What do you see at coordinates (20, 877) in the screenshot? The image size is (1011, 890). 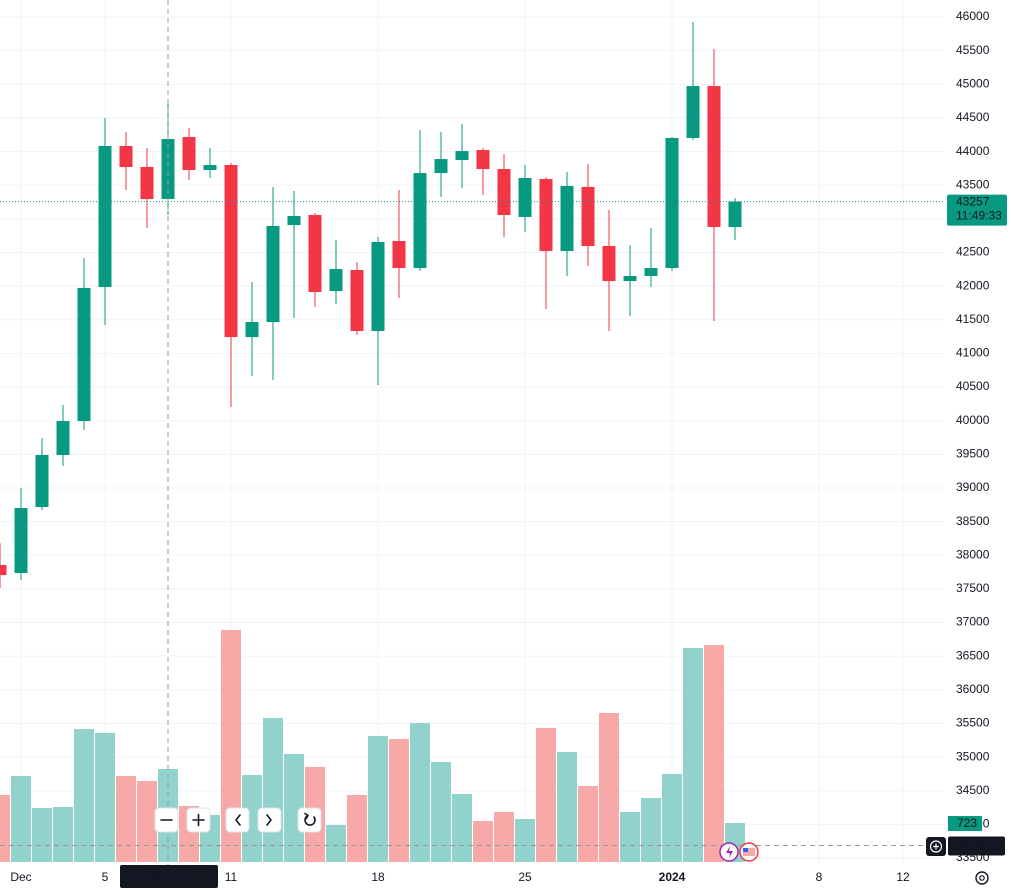 I see `x-tick-label: Dec` at bounding box center [20, 877].